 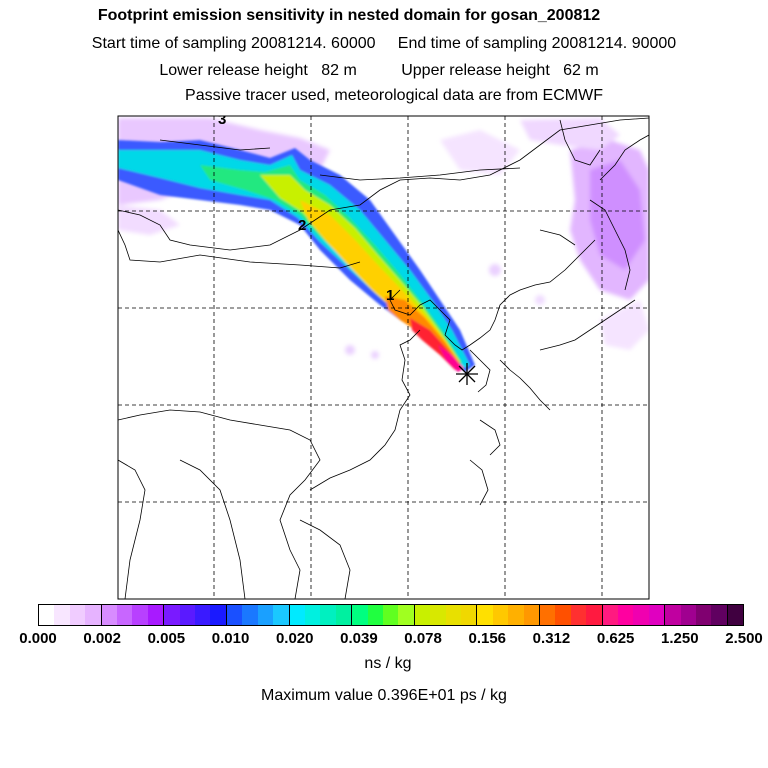 What do you see at coordinates (680, 638) in the screenshot?
I see `colorbar-tick-label: 1.250` at bounding box center [680, 638].